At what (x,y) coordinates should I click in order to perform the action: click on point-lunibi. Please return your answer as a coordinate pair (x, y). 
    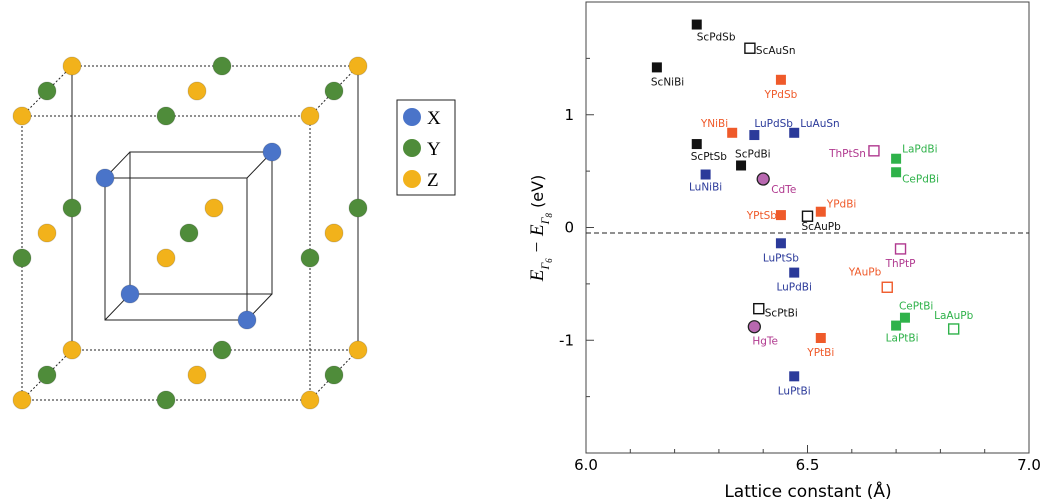
    Looking at the image, I should click on (705, 174).